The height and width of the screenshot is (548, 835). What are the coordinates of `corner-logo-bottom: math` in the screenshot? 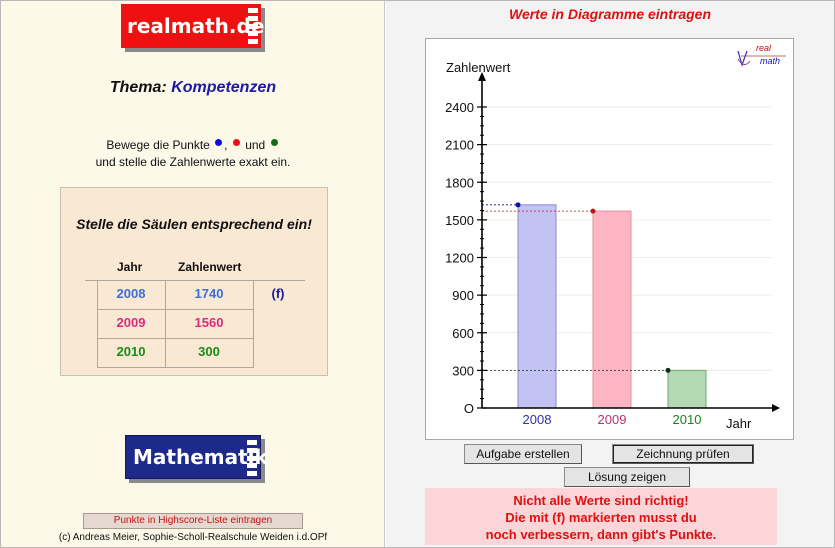 It's located at (770, 61).